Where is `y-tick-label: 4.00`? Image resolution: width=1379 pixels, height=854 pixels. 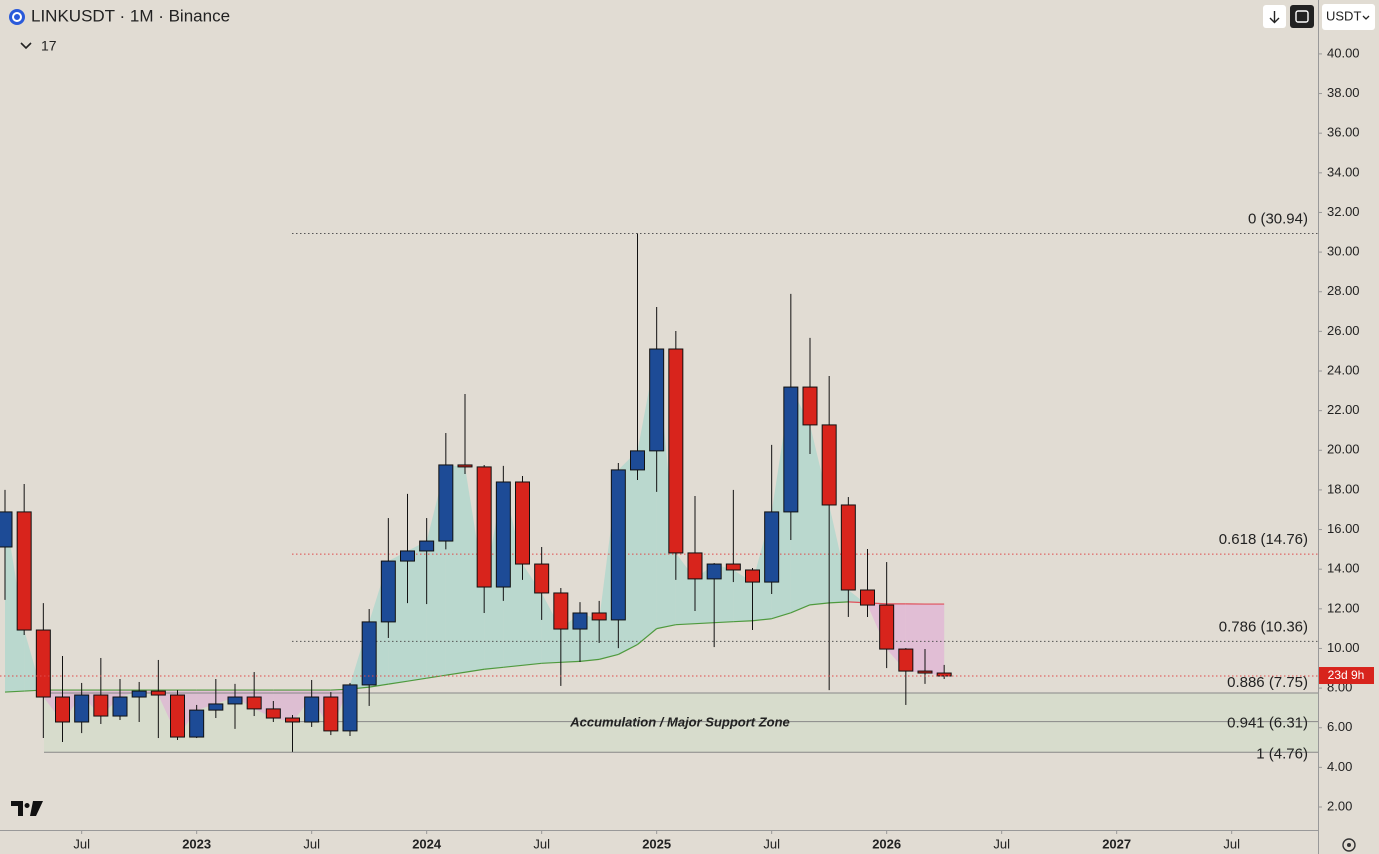
y-tick-label: 4.00 is located at coordinates (1339, 766).